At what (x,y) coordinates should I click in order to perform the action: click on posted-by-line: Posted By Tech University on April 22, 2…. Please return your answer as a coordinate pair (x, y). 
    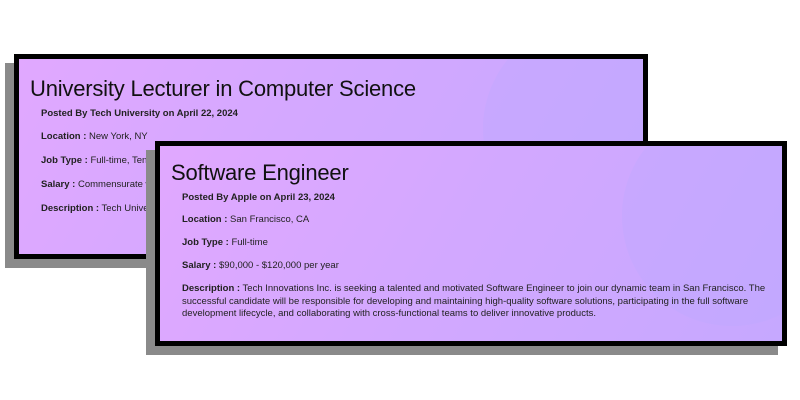
    Looking at the image, I should click on (139, 113).